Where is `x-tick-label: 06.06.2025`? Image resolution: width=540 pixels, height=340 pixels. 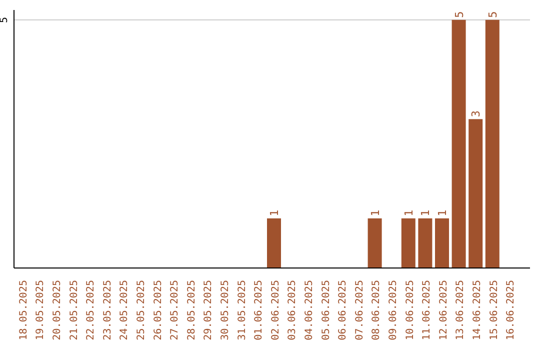 x-tick-label: 06.06.2025 is located at coordinates (343, 310).